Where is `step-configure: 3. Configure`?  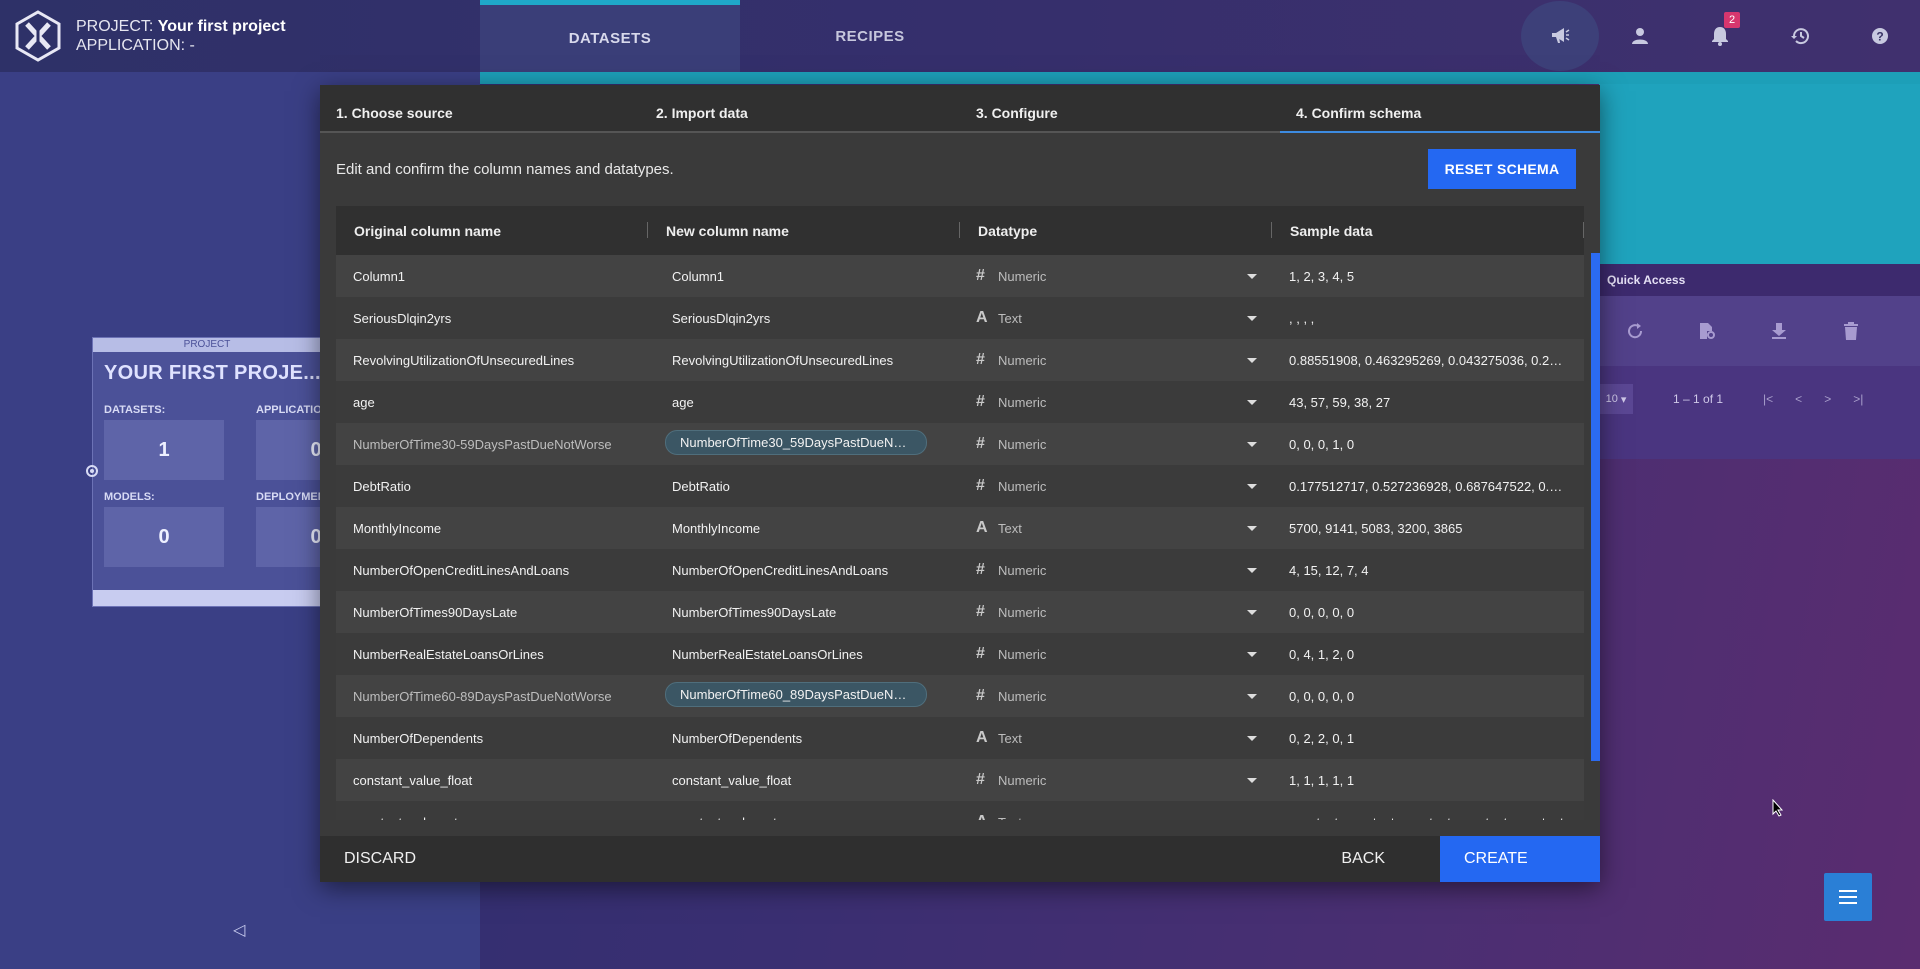
step-configure: 3. Configure is located at coordinates (1120, 109).